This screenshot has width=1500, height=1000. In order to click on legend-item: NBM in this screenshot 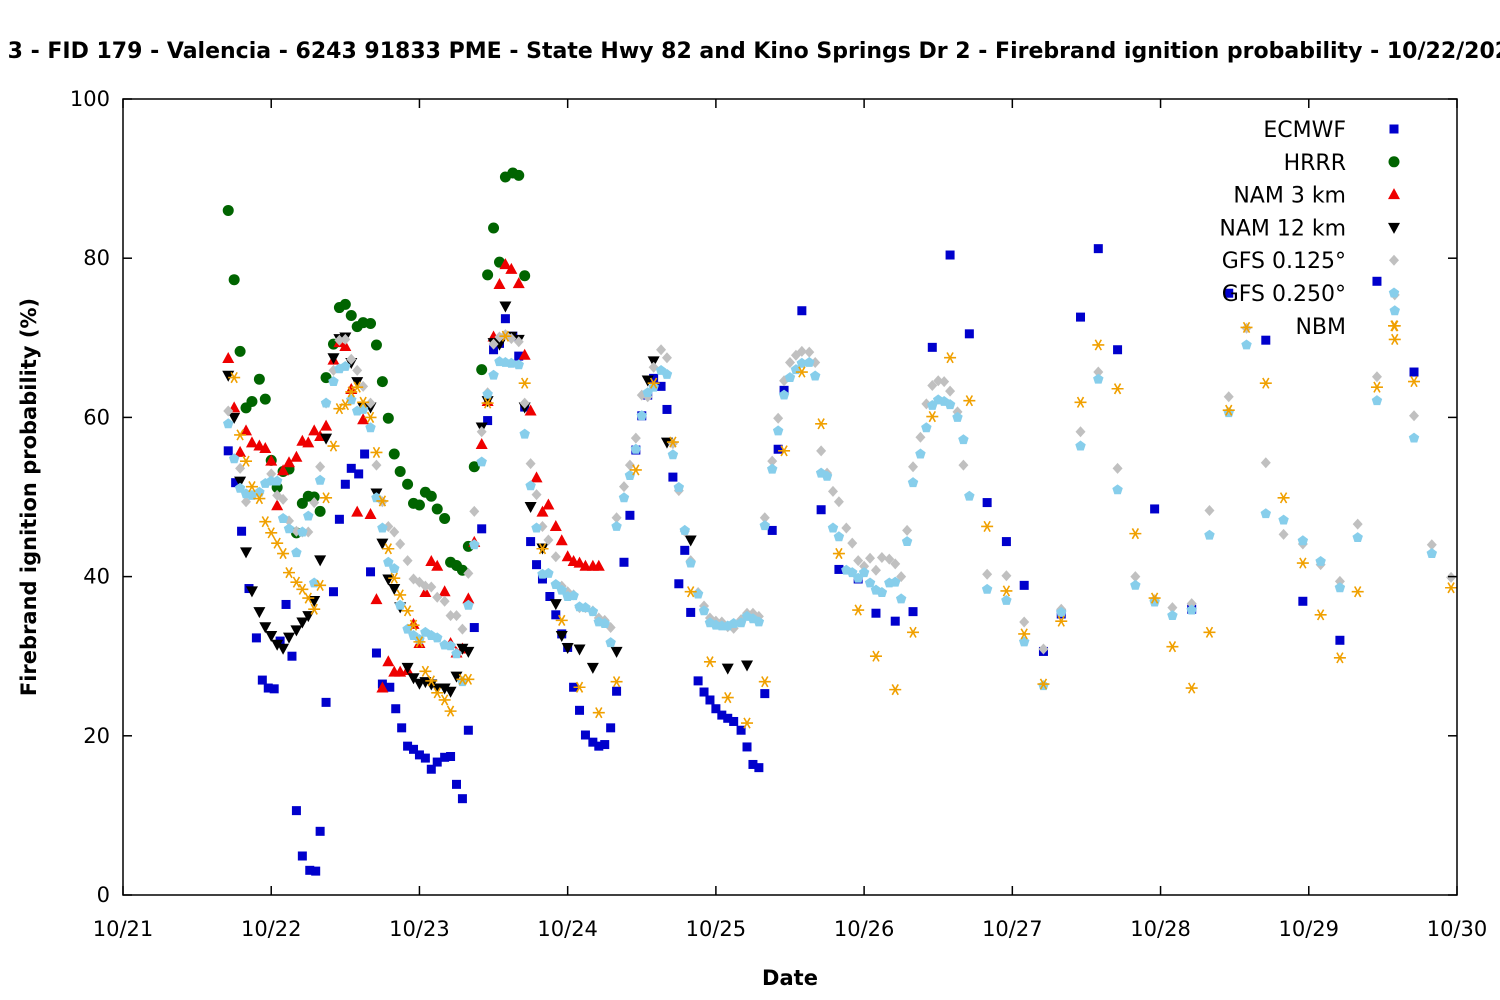, I will do `click(1347, 327)`.